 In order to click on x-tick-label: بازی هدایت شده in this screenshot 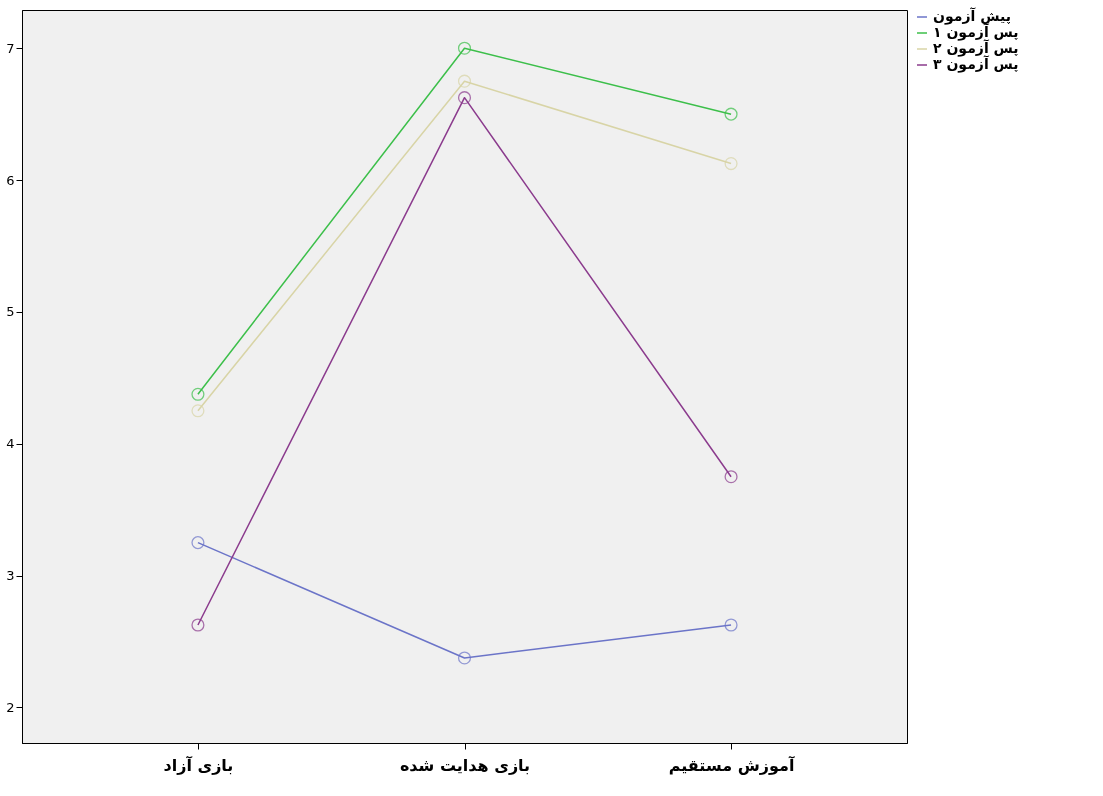, I will do `click(465, 765)`.